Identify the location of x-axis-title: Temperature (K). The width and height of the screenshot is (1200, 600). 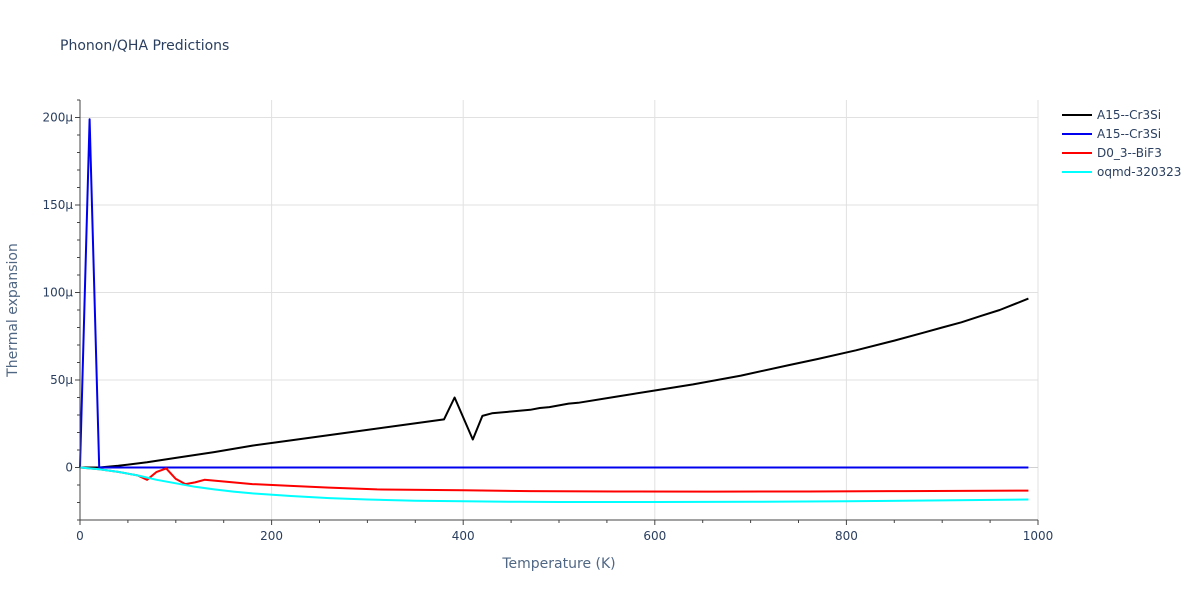
(558, 564).